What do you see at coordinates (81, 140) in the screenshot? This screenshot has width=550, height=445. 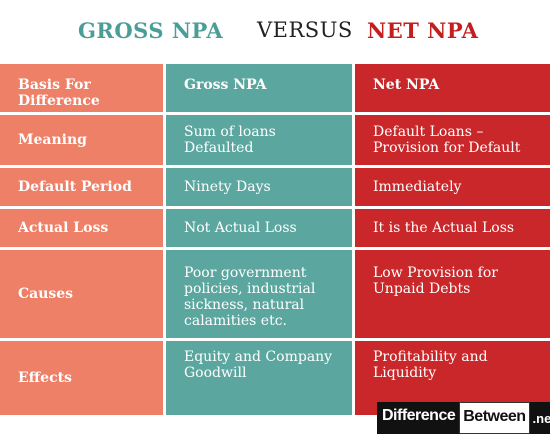 I see `row-label-meaning: Meaning` at bounding box center [81, 140].